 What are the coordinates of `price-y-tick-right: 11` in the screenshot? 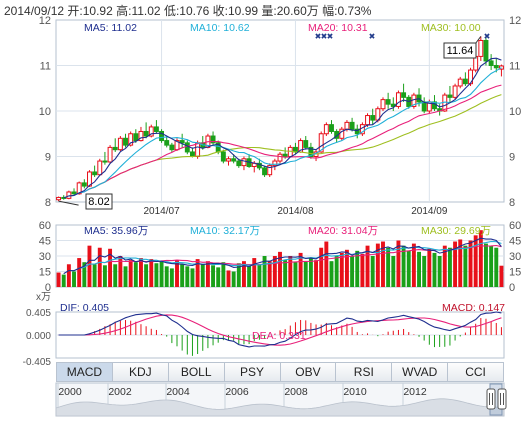 It's located at (514, 67).